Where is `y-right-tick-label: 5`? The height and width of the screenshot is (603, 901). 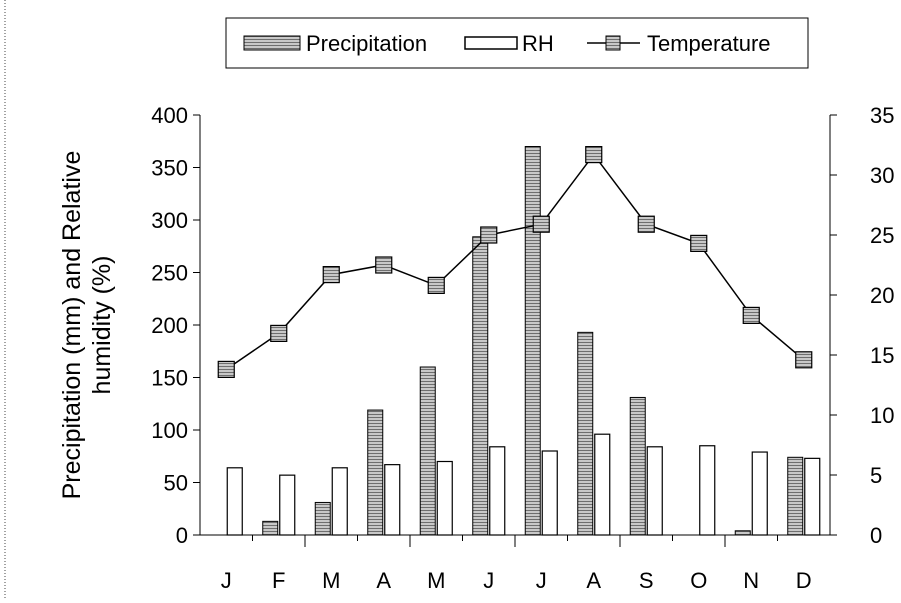
y-right-tick-label: 5 is located at coordinates (876, 475).